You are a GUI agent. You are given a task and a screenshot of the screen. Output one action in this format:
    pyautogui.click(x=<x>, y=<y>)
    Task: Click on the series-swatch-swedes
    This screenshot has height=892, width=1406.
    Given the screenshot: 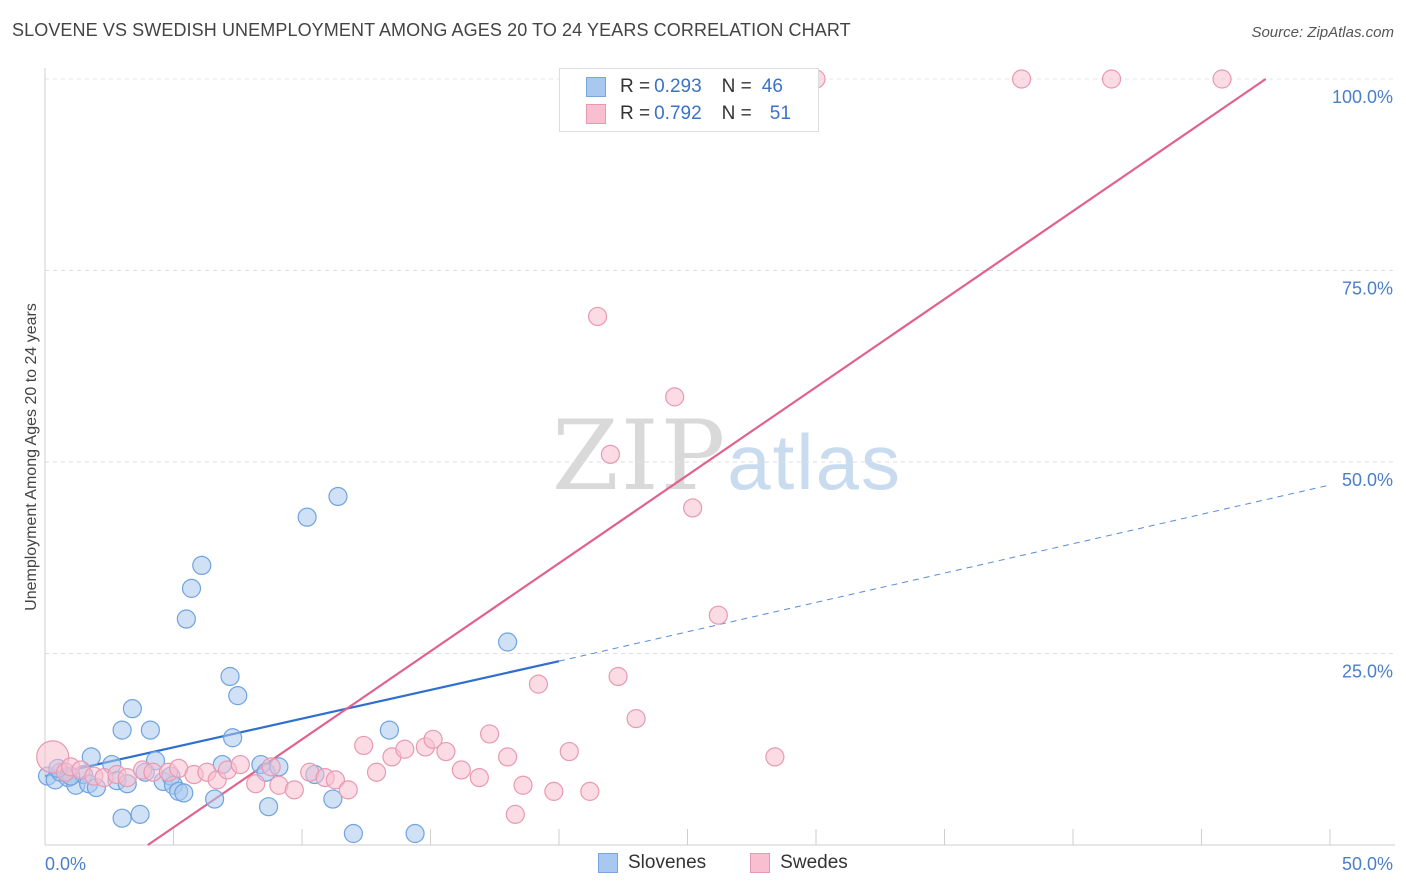 What is the action you would take?
    pyautogui.click(x=760, y=863)
    